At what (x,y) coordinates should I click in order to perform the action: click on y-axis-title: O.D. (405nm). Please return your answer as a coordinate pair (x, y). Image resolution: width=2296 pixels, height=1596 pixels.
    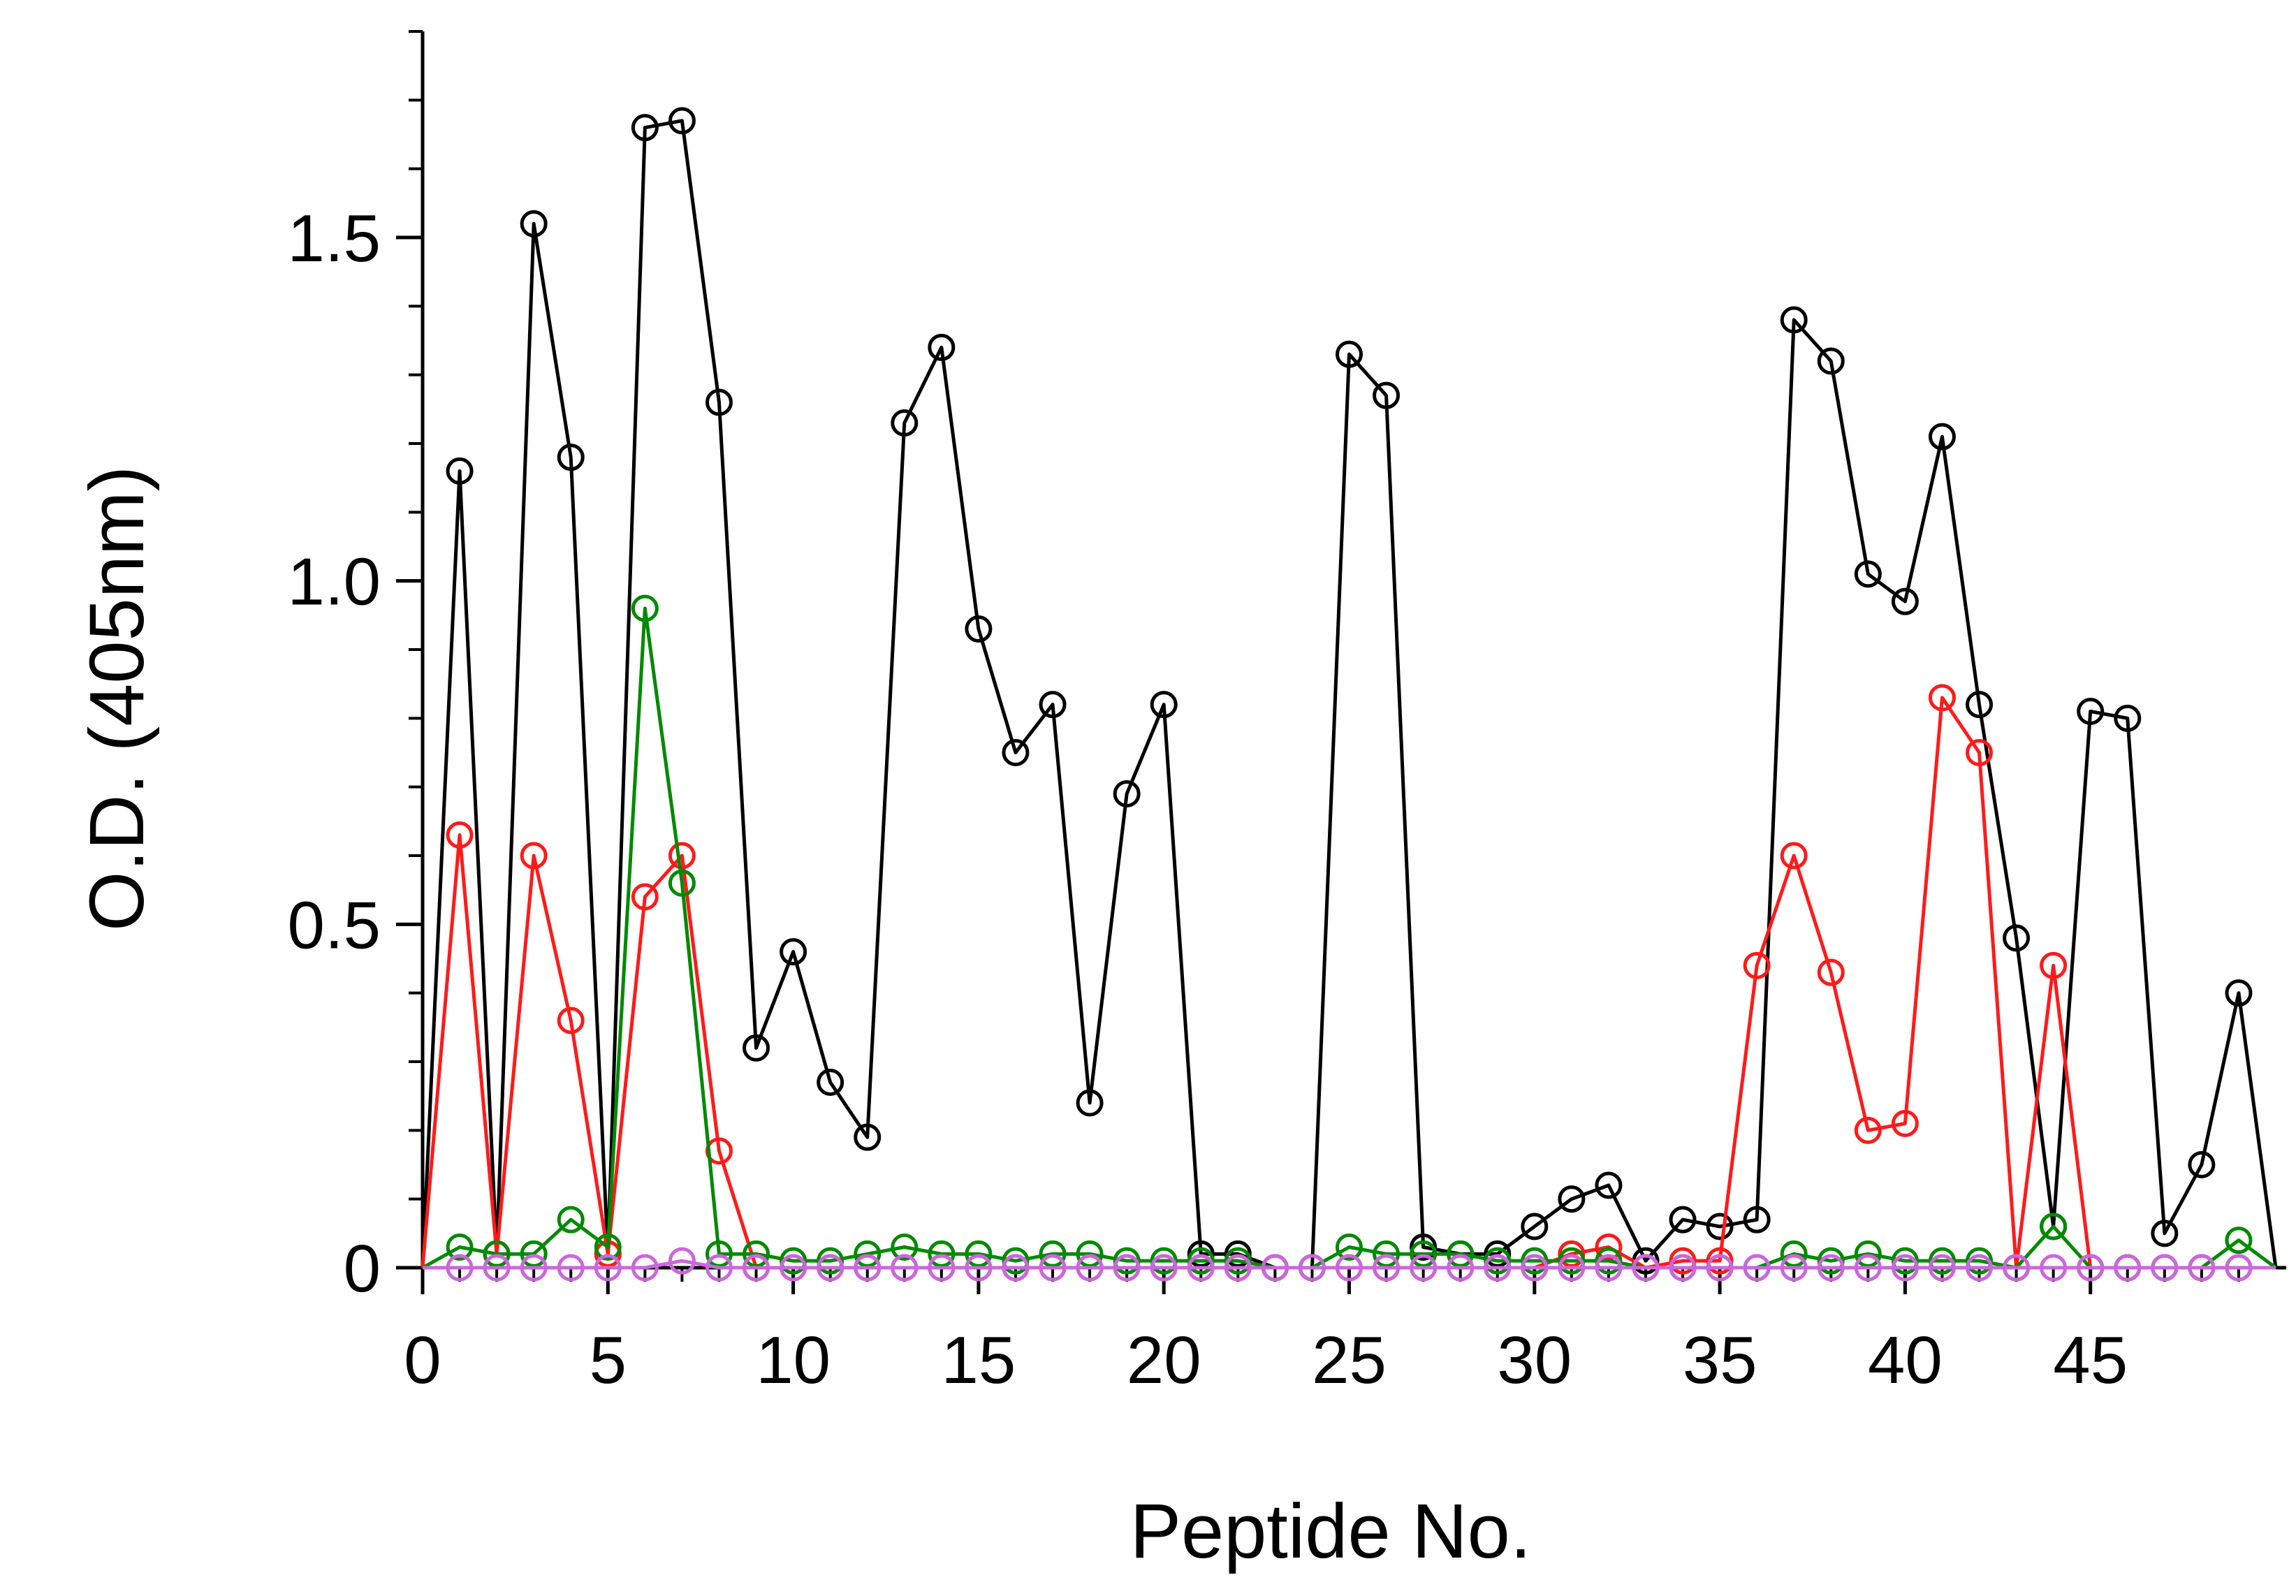
    Looking at the image, I should click on (117, 699).